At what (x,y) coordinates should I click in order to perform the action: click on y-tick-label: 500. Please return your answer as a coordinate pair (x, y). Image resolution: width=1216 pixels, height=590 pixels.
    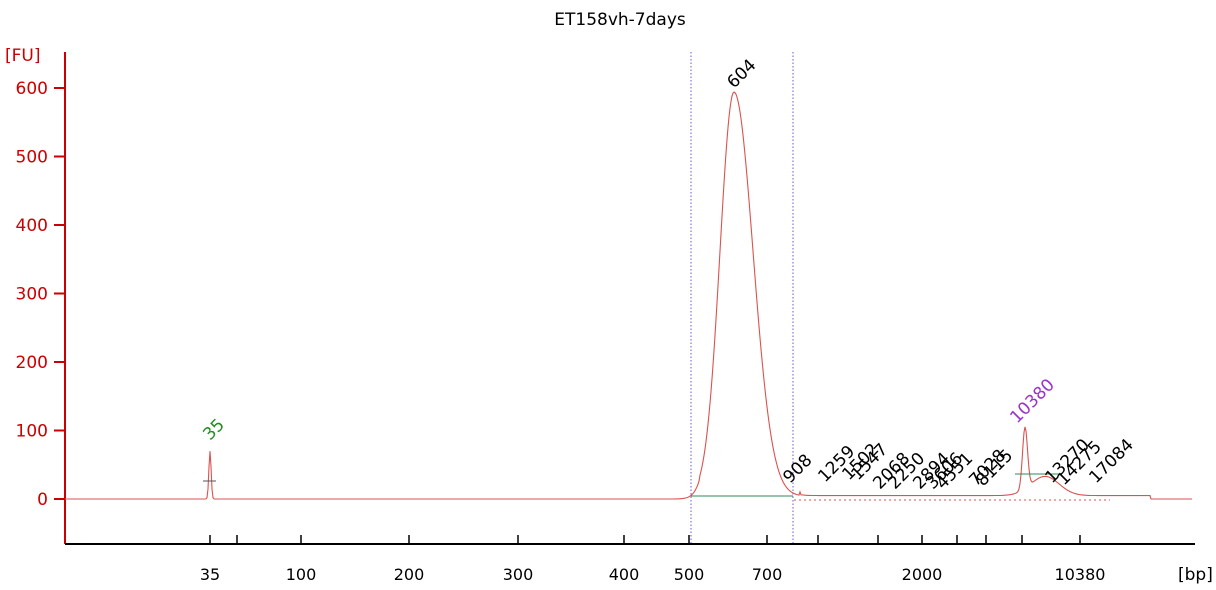
    Looking at the image, I should click on (32, 158).